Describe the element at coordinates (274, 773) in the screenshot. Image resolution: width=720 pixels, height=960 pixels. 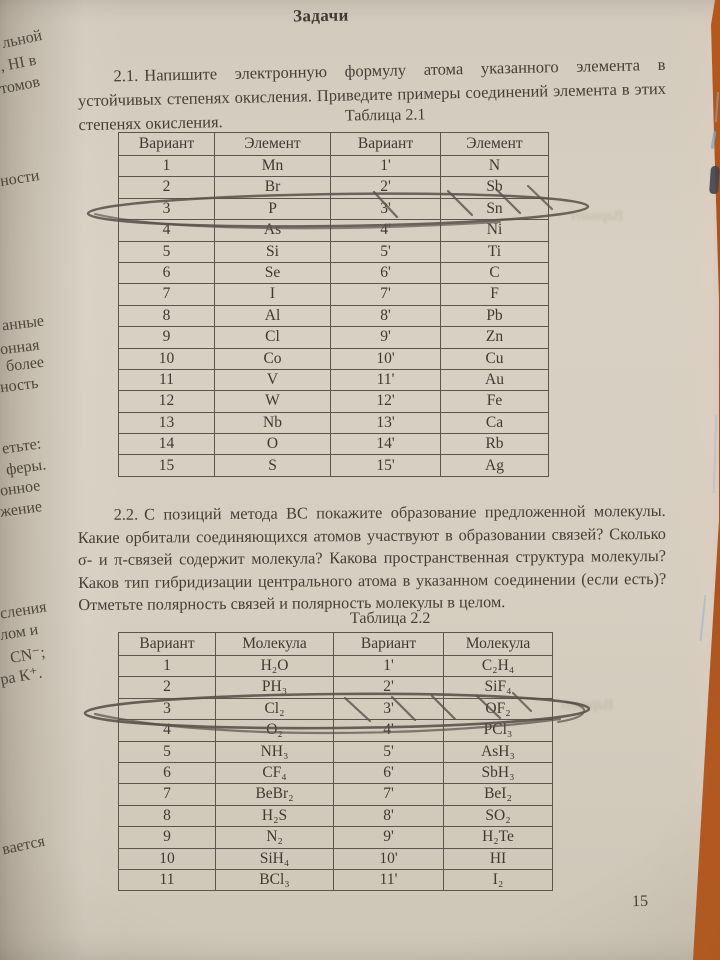
I see `table-cell: CF₄` at that location.